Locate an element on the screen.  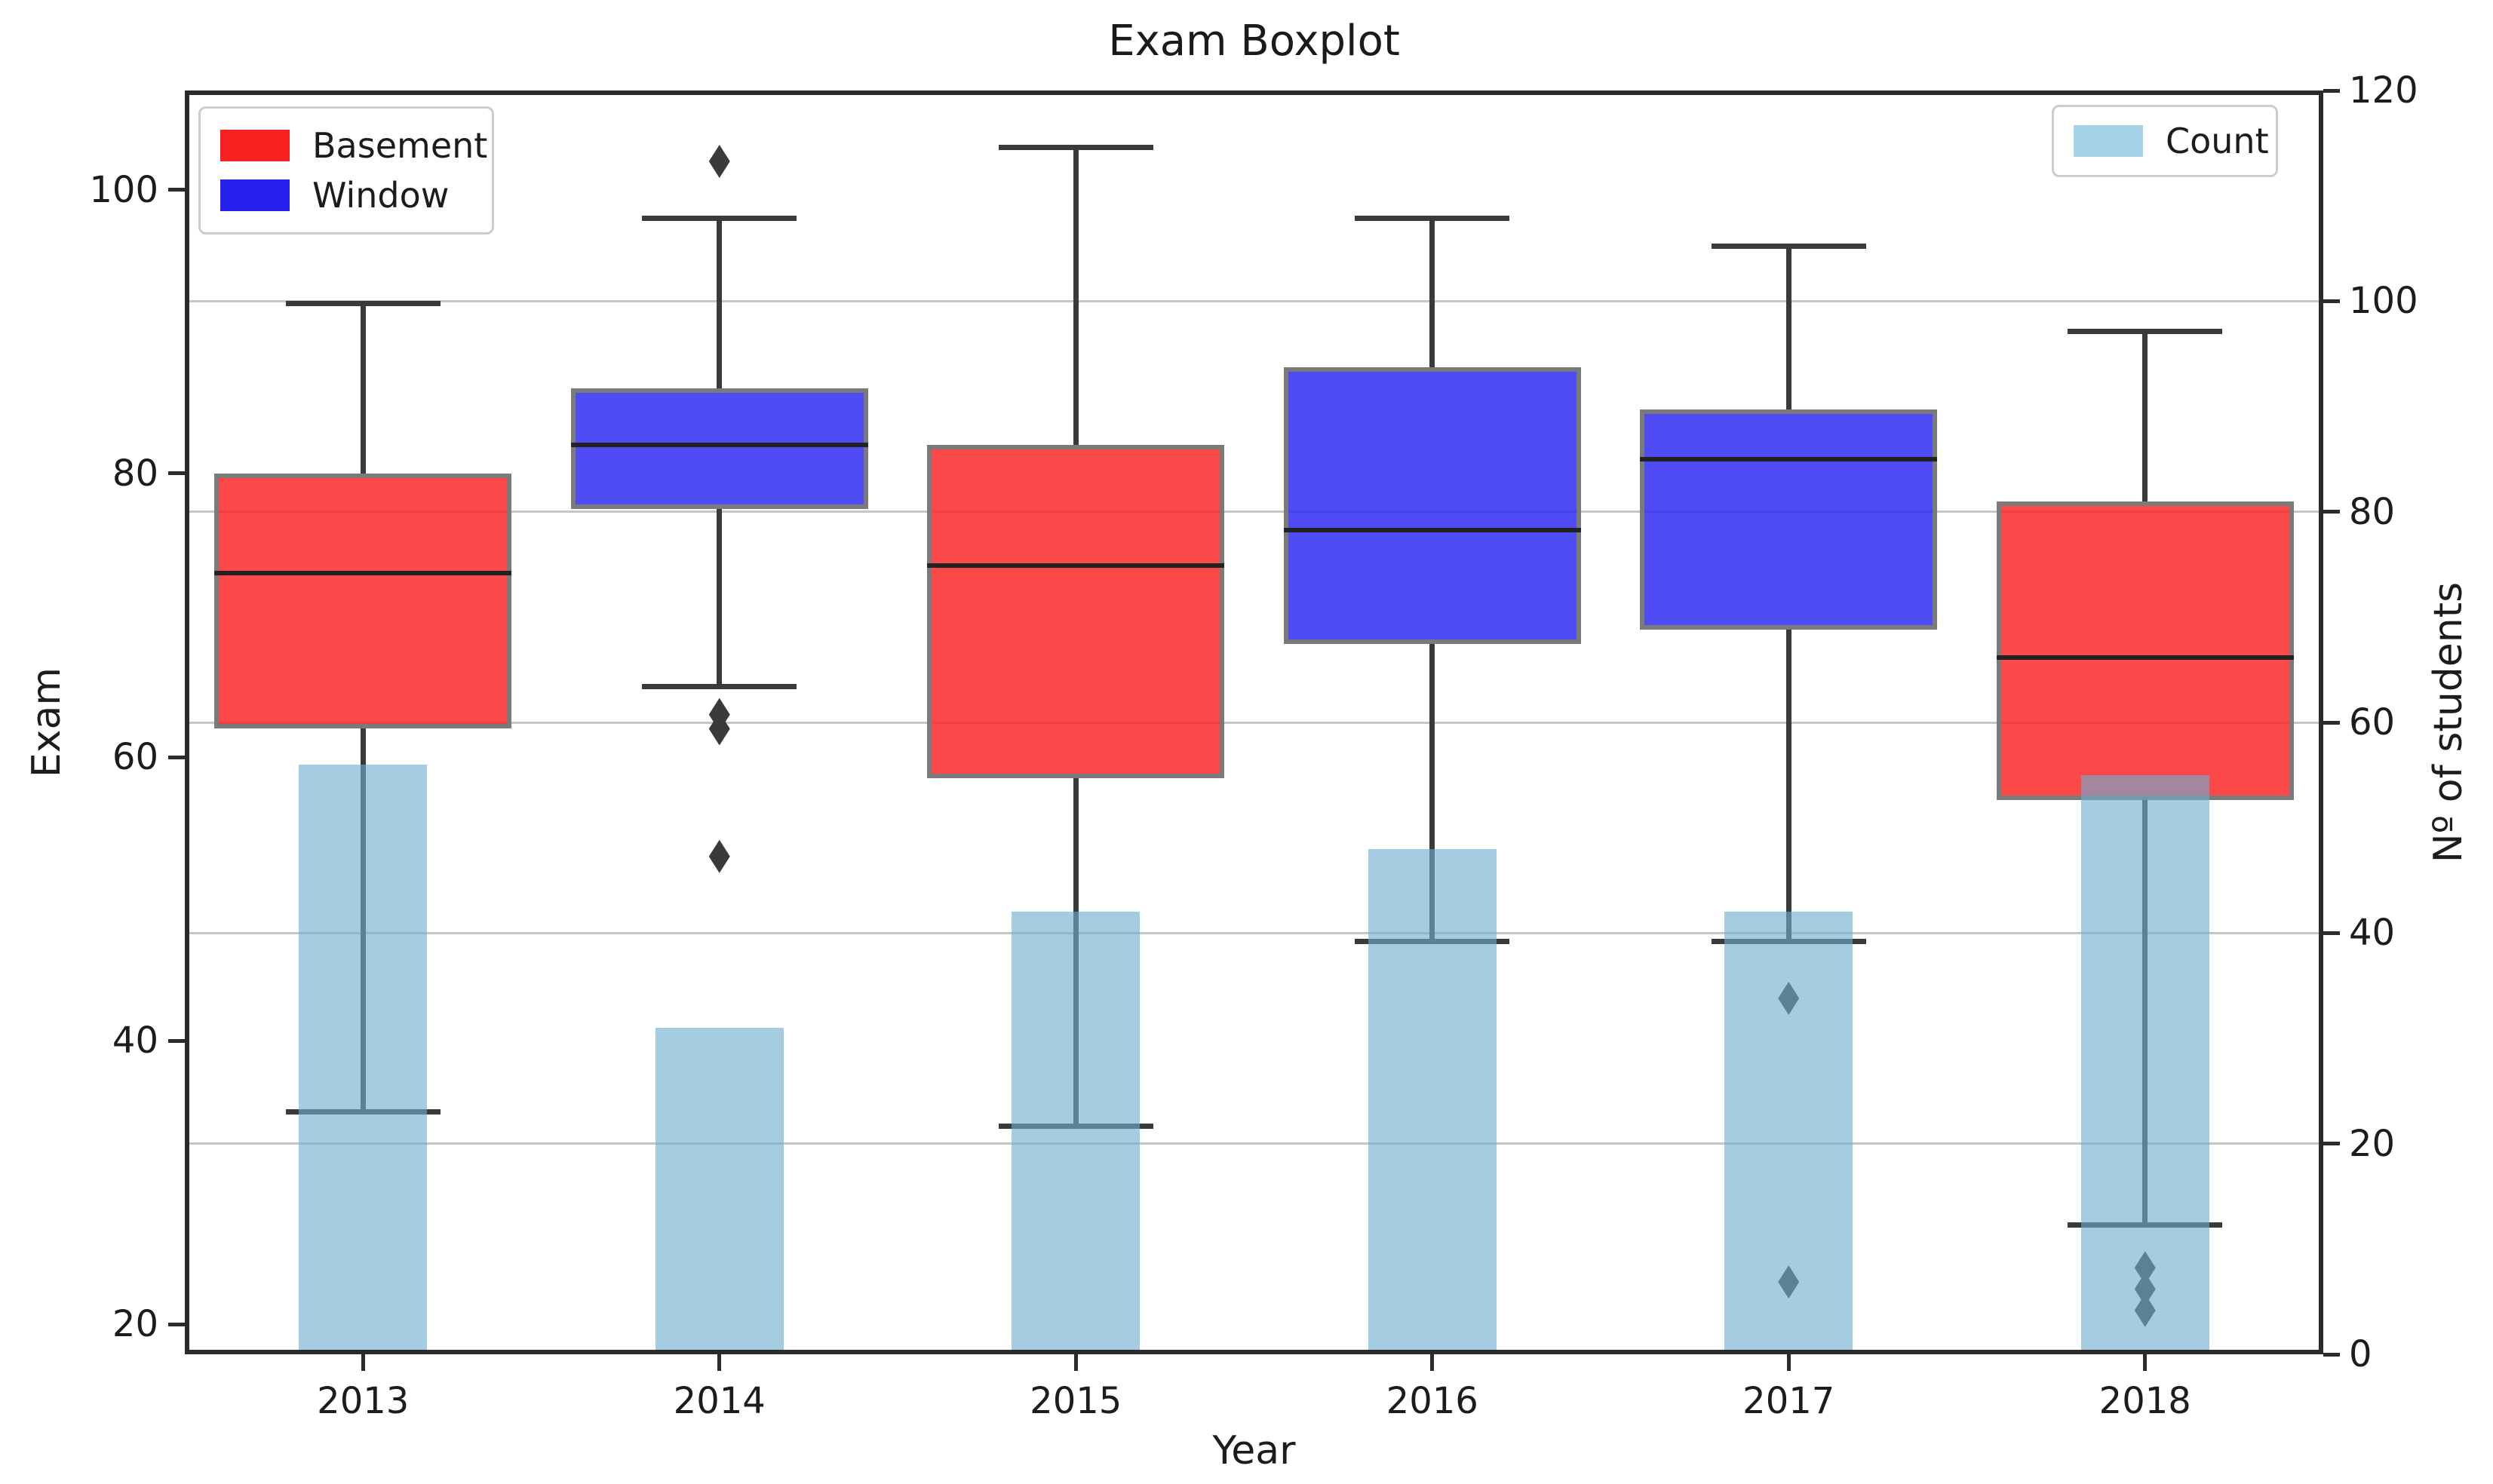
whisker-cap-top-2016 is located at coordinates (1432, 218).